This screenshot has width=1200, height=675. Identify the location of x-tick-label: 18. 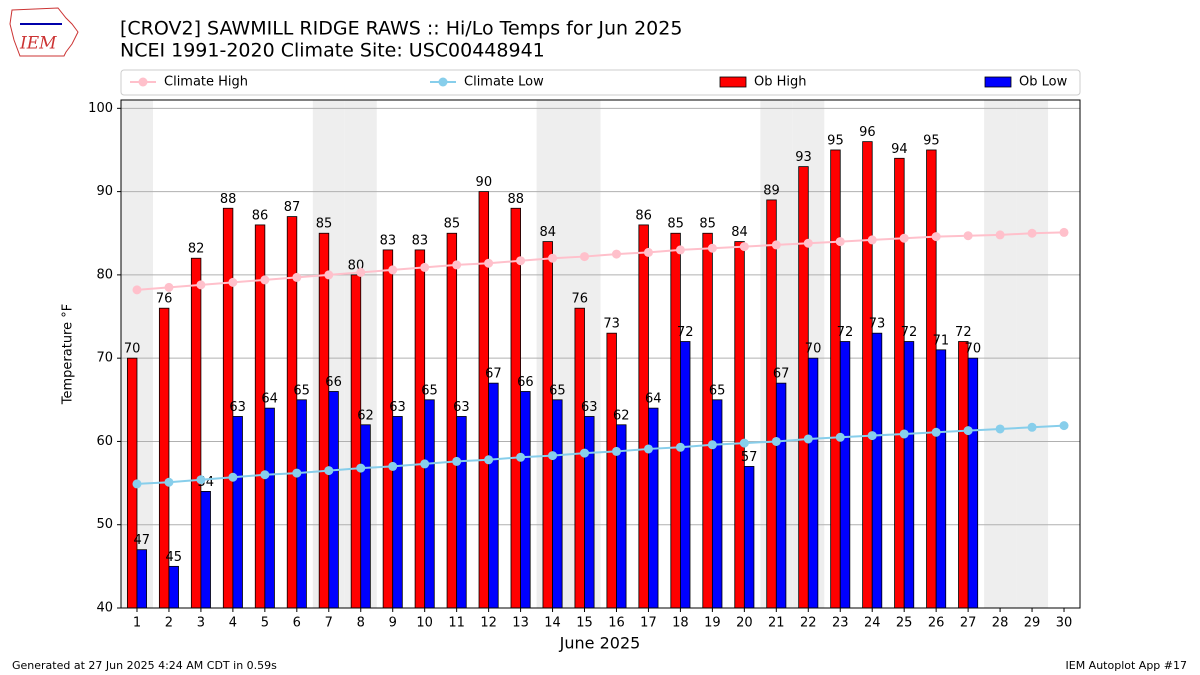
(680, 623).